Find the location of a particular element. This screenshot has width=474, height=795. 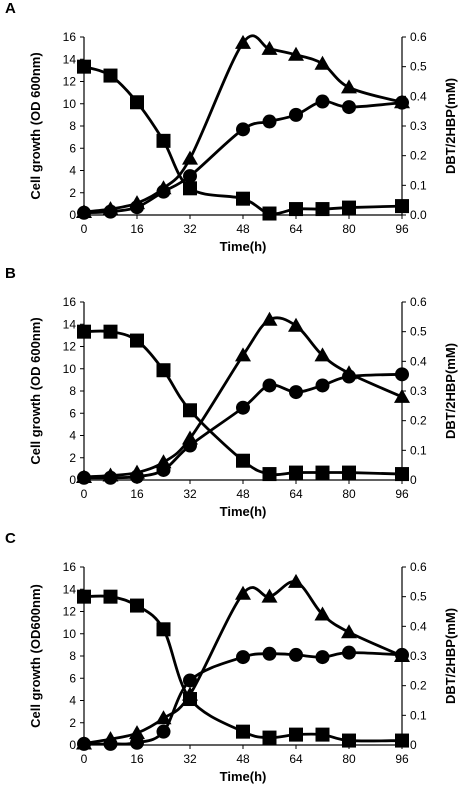

panel-label: C is located at coordinates (10, 538).